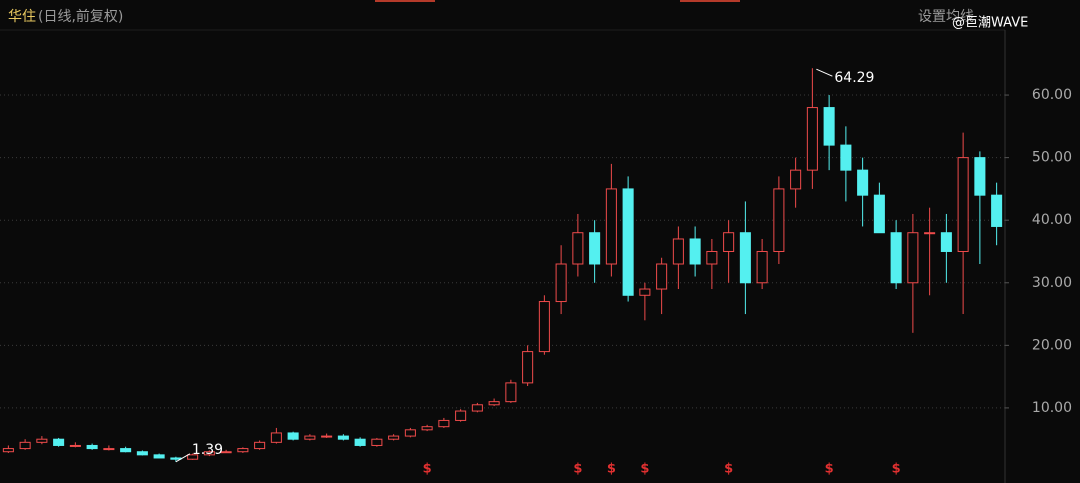 This screenshot has height=483, width=1080. I want to click on y-tick-label: 20.00, so click(1052, 345).